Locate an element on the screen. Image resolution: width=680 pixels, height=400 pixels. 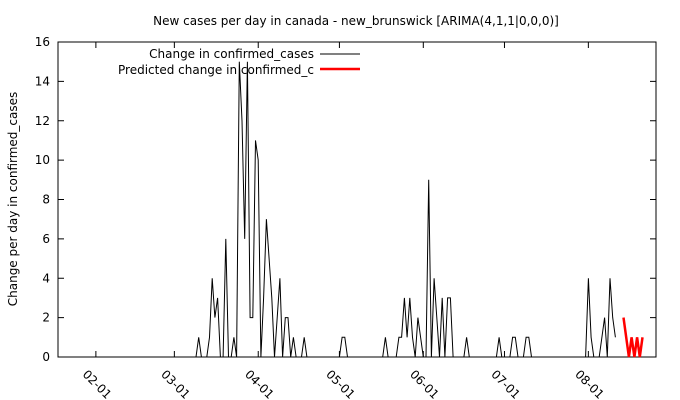
y-tick-label: 12 is located at coordinates (42, 121).